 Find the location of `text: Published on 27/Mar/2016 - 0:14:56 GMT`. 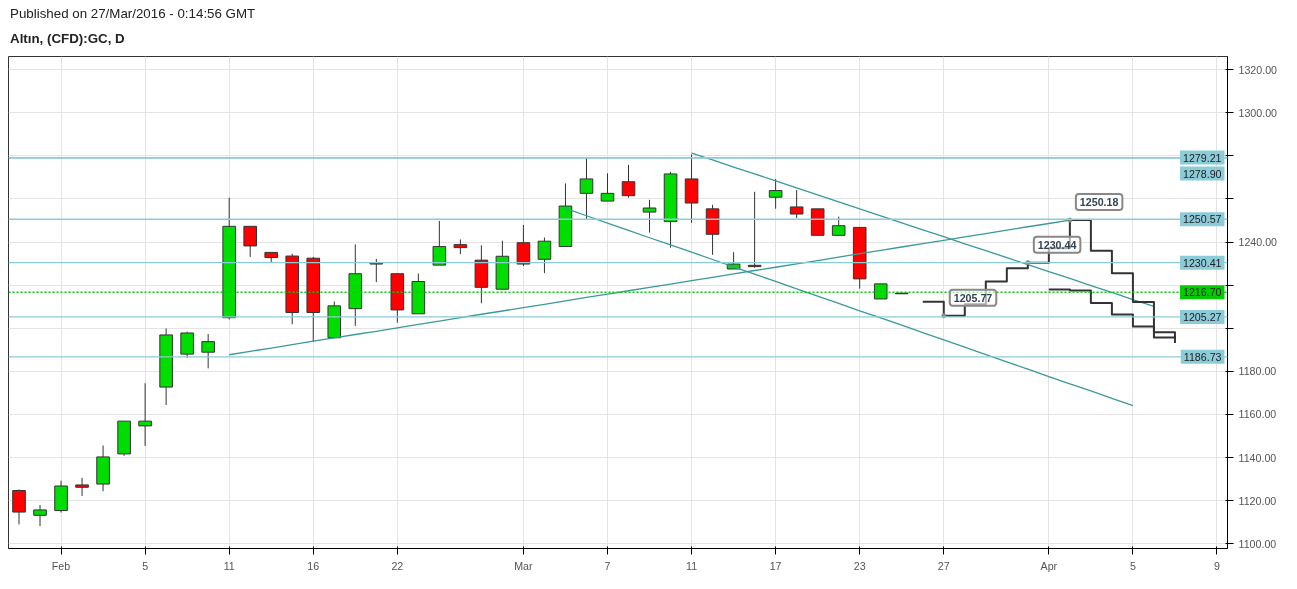

text: Published on 27/Mar/2016 - 0:14:56 GMT is located at coordinates (133, 14).